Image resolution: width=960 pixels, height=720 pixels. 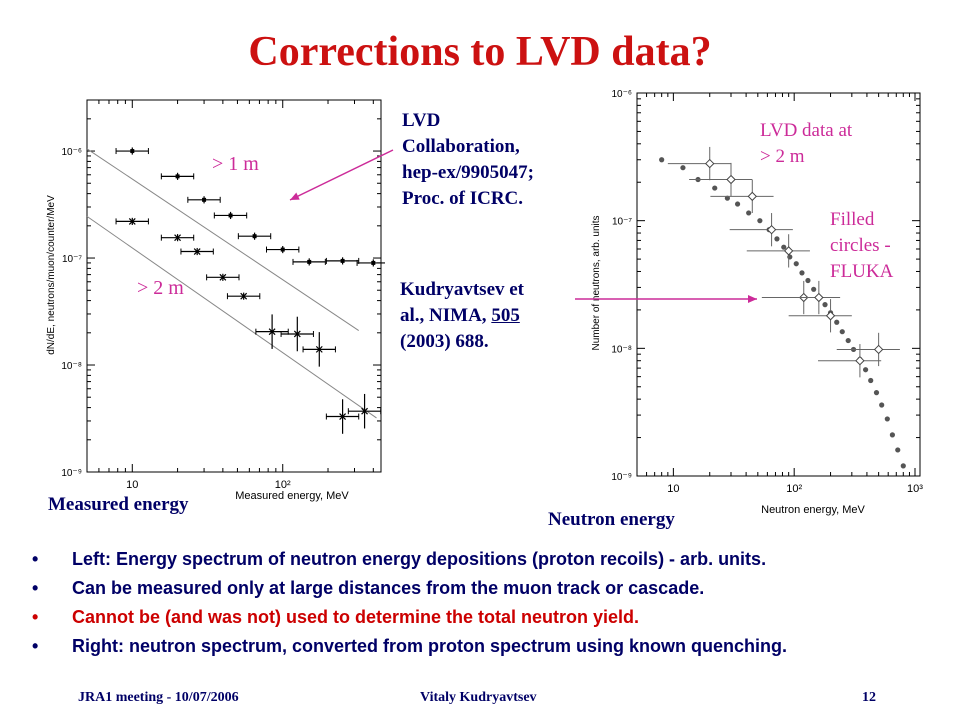 I want to click on neutron-energy-label: Neutron energy, so click(x=611, y=519).